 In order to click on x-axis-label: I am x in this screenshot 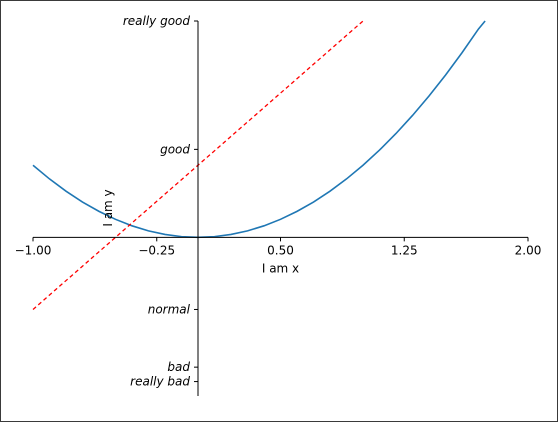, I will do `click(280, 268)`.